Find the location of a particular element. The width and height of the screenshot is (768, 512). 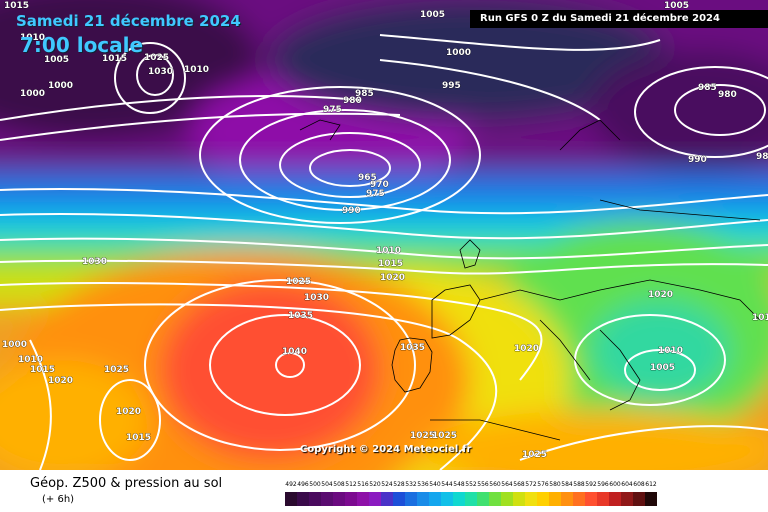

forecast-date: Samedi 21 décembre 2024 is located at coordinates (128, 21).